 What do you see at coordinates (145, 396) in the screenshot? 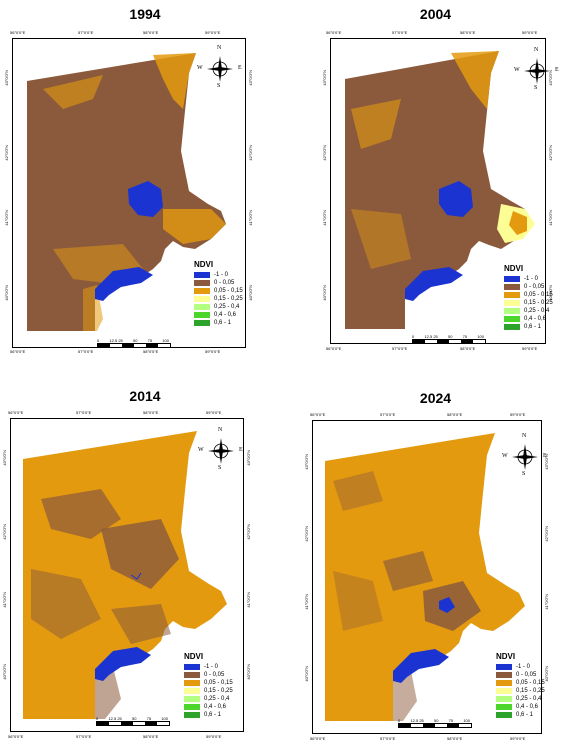
I see `panel-title: 2014` at bounding box center [145, 396].